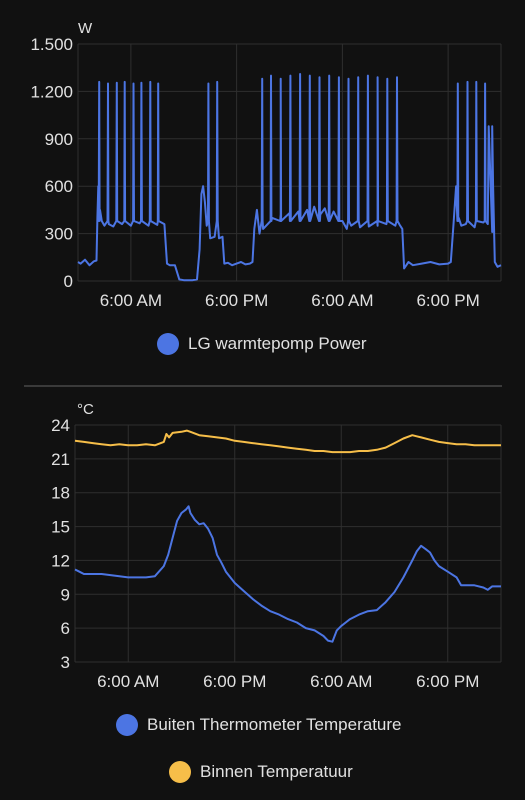 This screenshot has height=800, width=525. I want to click on legend-item-power: LG warmtepomp Power, so click(262, 344).